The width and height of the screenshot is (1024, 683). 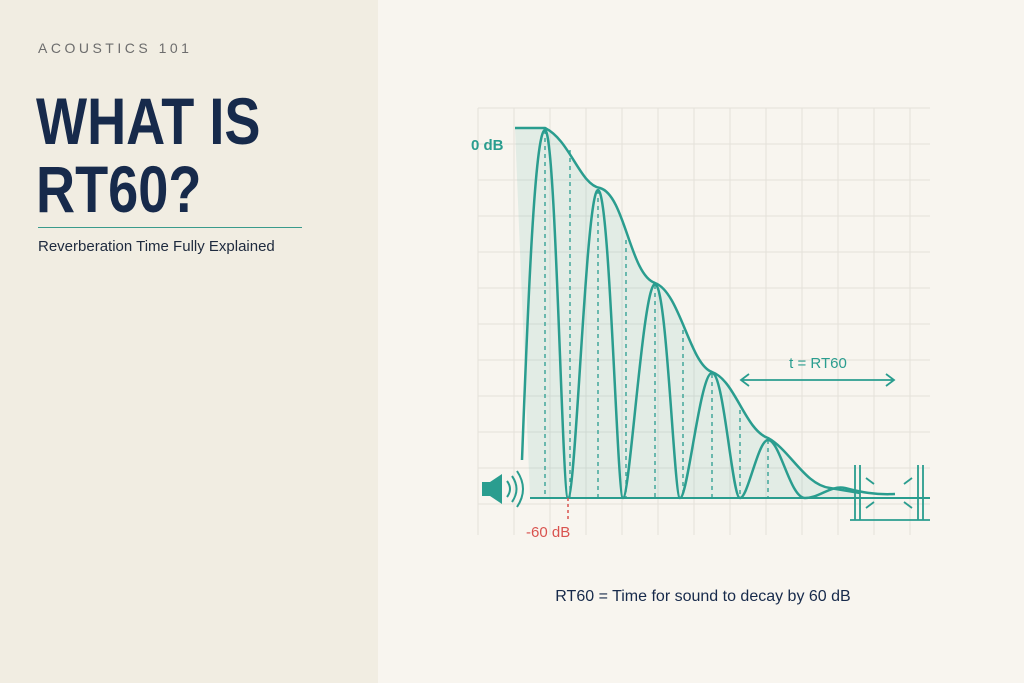 What do you see at coordinates (148, 121) in the screenshot?
I see `title-line: WHAT IS` at bounding box center [148, 121].